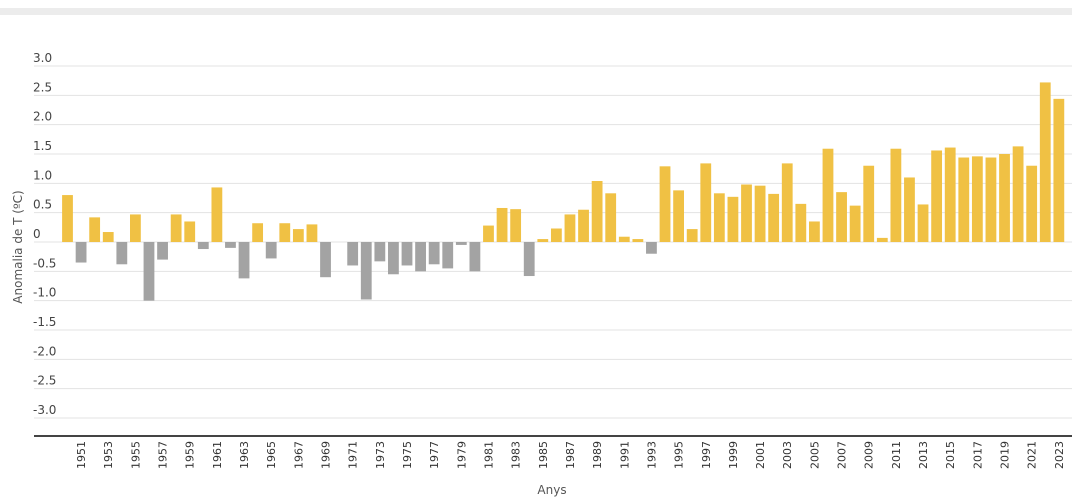 The height and width of the screenshot is (497, 1072). What do you see at coordinates (230, 245) in the screenshot?
I see `bar-1962` at bounding box center [230, 245].